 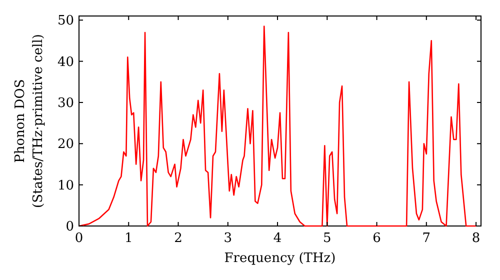 What do you see at coordinates (178, 238) in the screenshot?
I see `x-tick-label: 2` at bounding box center [178, 238].